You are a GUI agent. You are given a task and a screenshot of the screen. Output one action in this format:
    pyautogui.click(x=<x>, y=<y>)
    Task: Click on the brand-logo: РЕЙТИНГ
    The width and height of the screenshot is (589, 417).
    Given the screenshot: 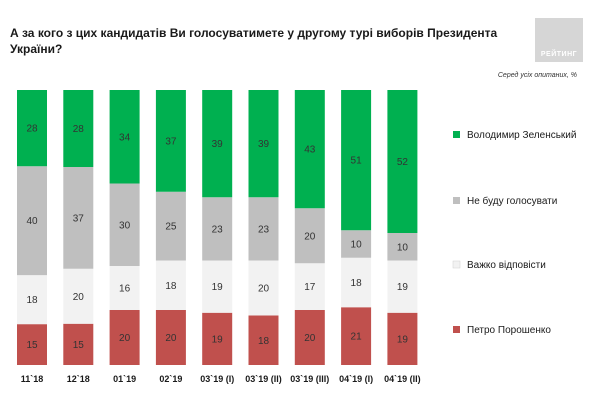 What is the action you would take?
    pyautogui.click(x=559, y=40)
    